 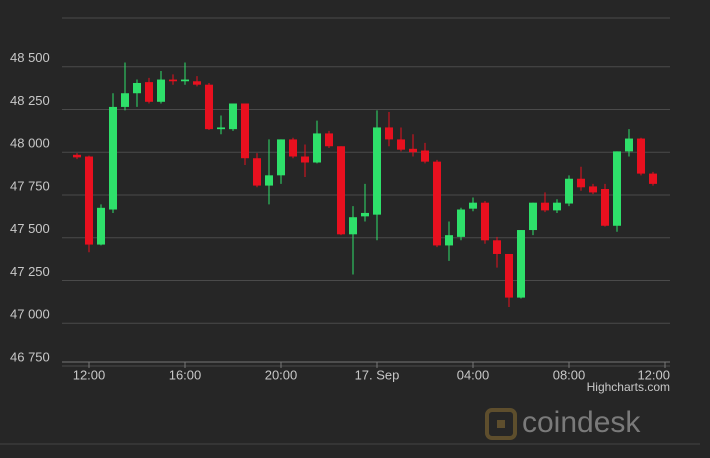 What do you see at coordinates (473, 374) in the screenshot?
I see `x-tick-label: 04:00` at bounding box center [473, 374].